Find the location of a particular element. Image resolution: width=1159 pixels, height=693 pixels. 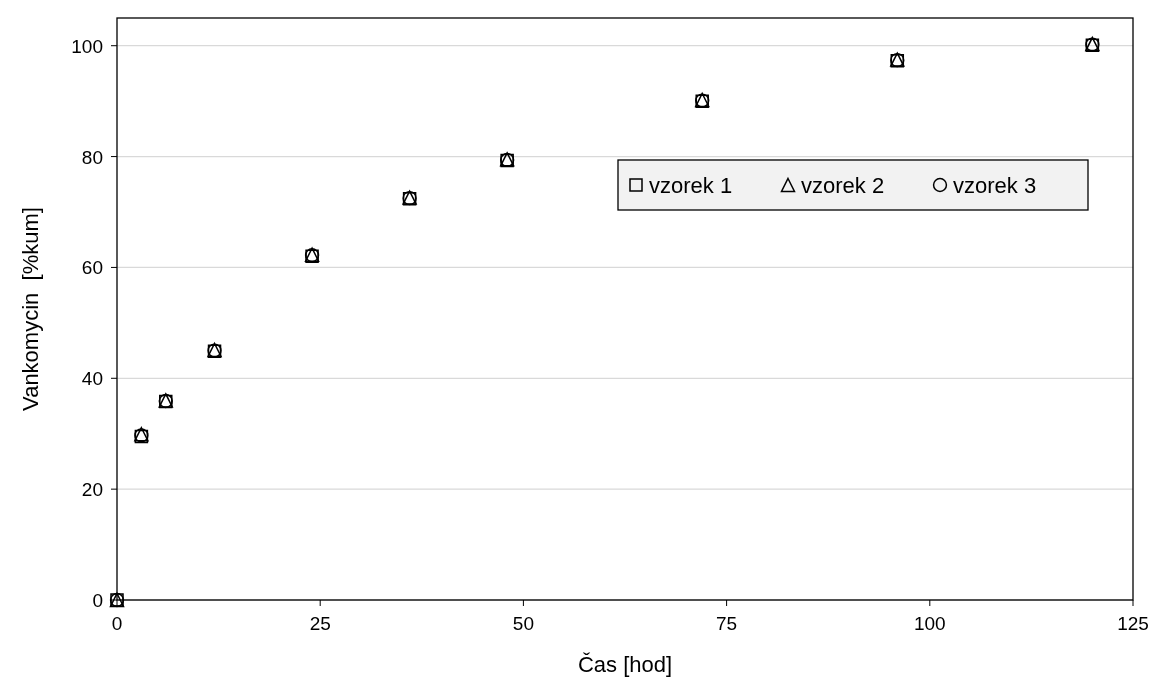

x-axis-title: Čas [hod] is located at coordinates (625, 664).